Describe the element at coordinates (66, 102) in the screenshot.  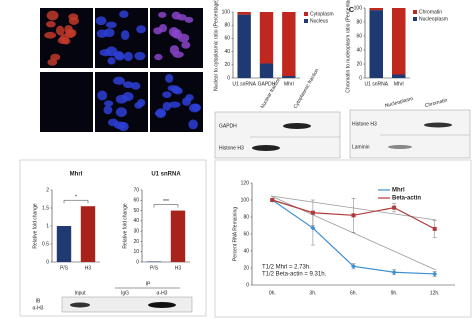
I see `micrograph` at that location.